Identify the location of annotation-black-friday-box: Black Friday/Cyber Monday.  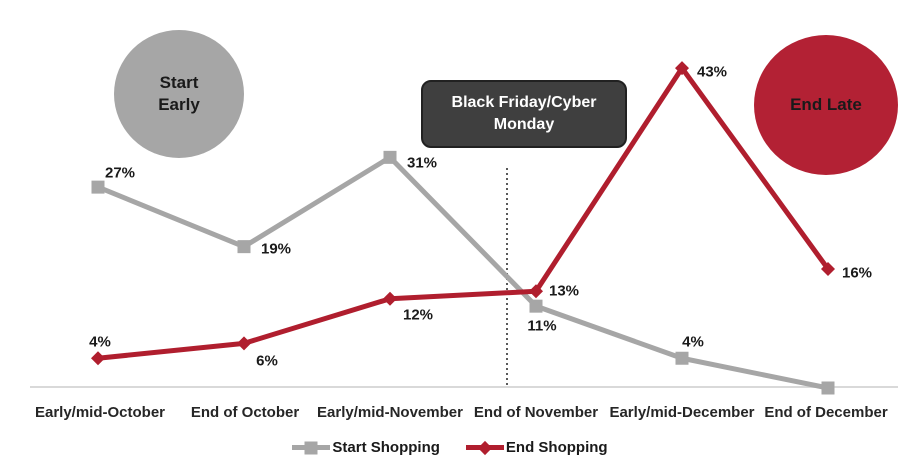
(524, 114).